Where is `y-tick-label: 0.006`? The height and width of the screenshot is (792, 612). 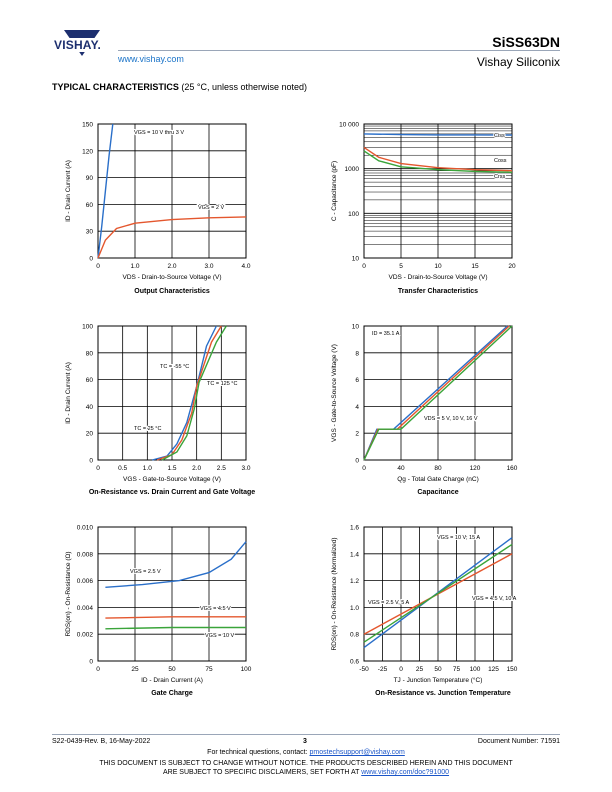 y-tick-label: 0.006 is located at coordinates (85, 581).